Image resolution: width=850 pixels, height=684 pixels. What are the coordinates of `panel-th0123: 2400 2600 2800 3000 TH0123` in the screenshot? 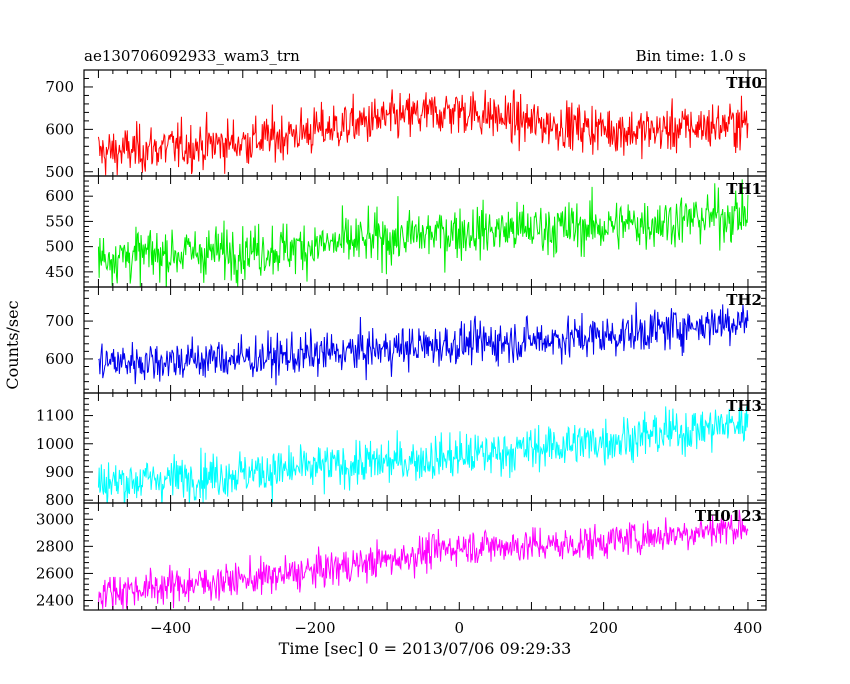 It's located at (401, 556).